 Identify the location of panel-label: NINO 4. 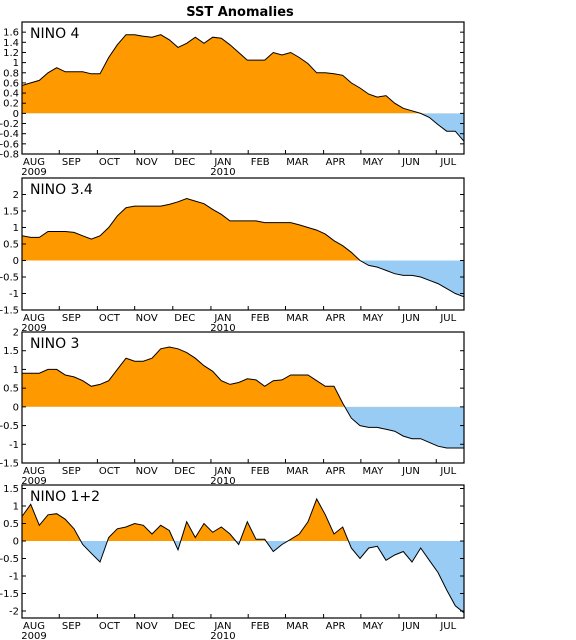
(55, 34).